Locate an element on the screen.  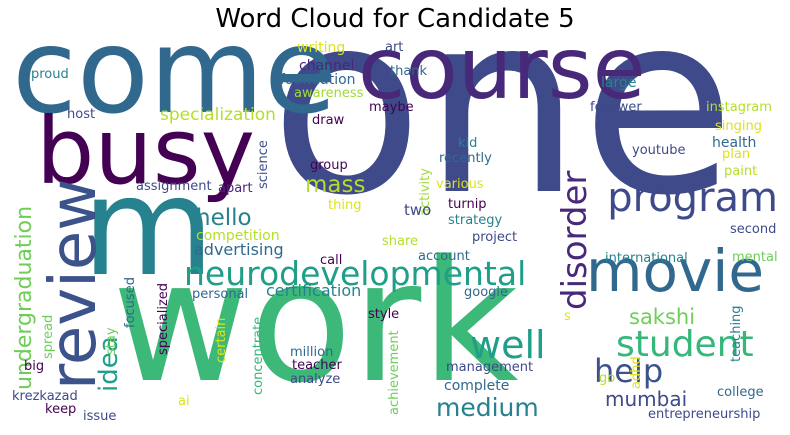
word-ai: ai is located at coordinates (184, 401).